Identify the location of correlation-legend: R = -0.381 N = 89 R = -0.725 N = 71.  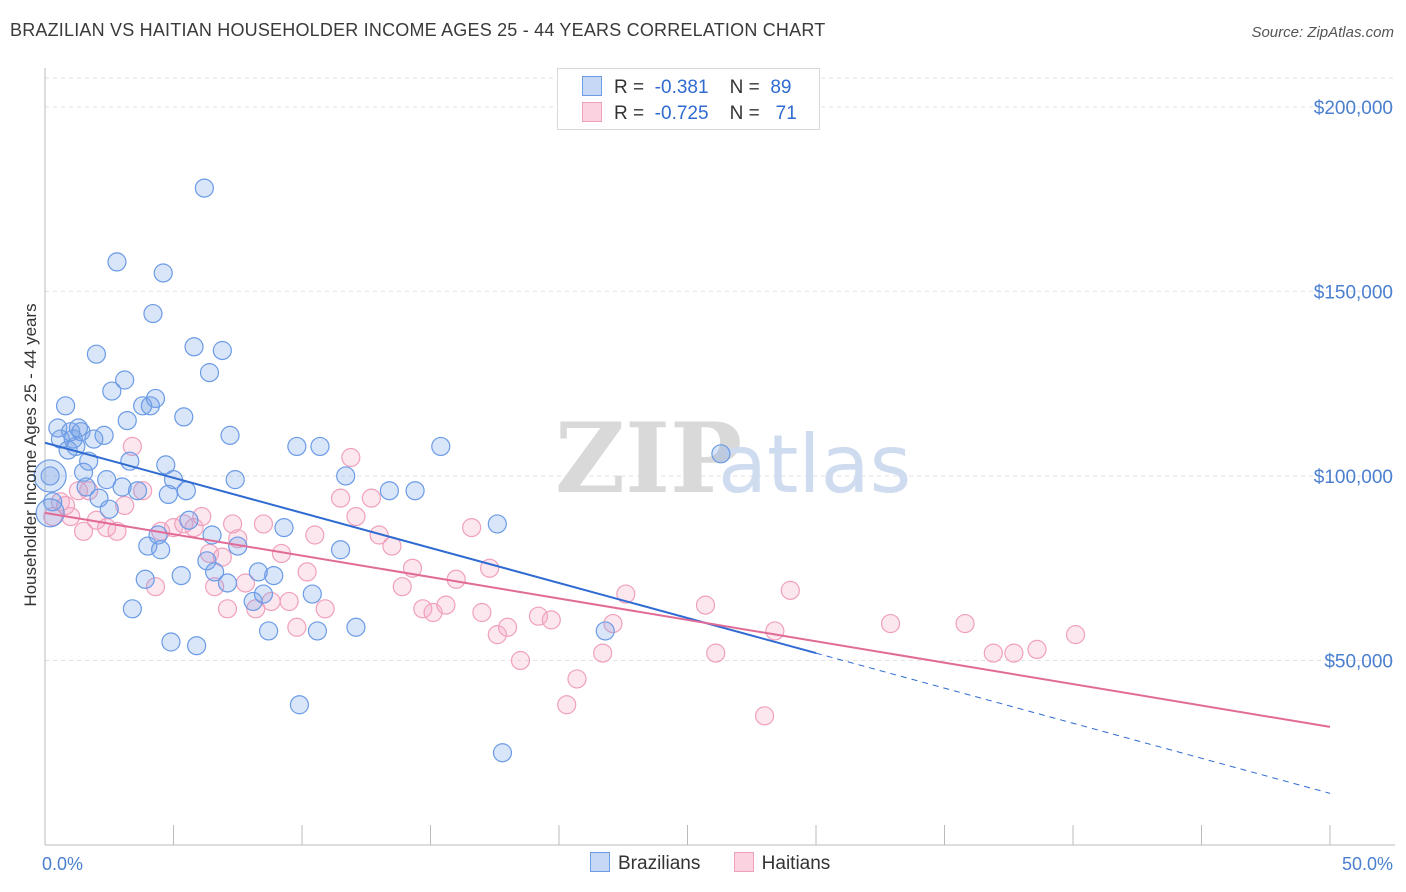
(688, 99).